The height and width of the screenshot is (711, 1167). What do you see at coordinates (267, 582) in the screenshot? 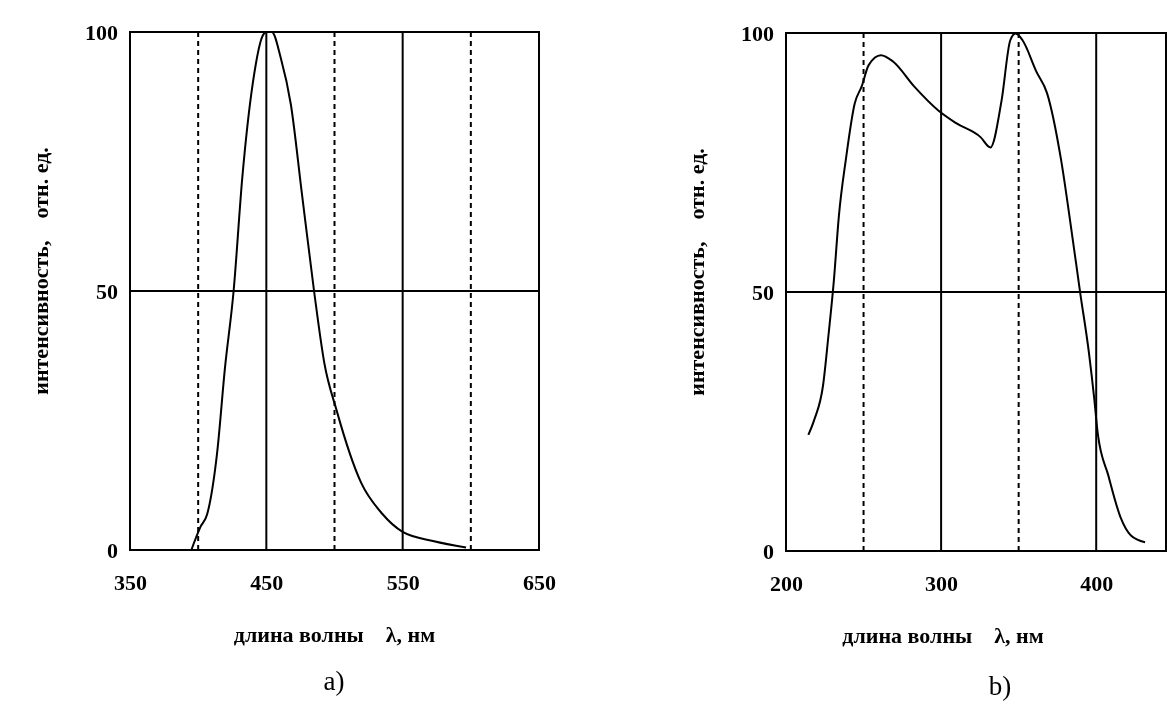
I see `x-tick-label: 450` at bounding box center [267, 582].